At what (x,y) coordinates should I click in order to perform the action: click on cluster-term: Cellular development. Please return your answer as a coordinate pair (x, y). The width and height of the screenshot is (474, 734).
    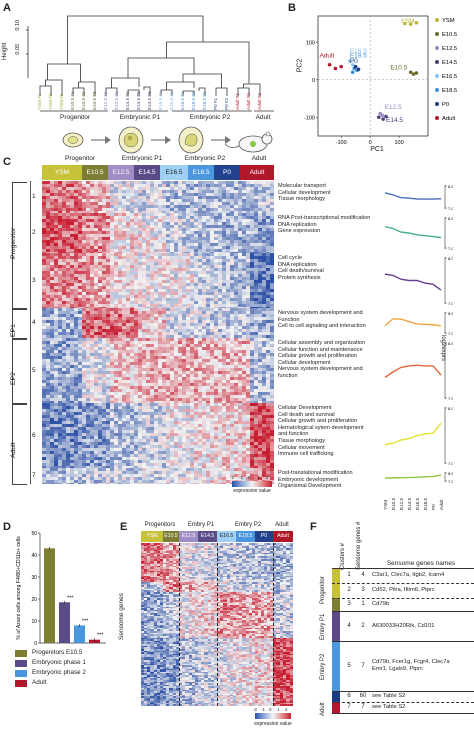
    Looking at the image, I should click on (304, 193).